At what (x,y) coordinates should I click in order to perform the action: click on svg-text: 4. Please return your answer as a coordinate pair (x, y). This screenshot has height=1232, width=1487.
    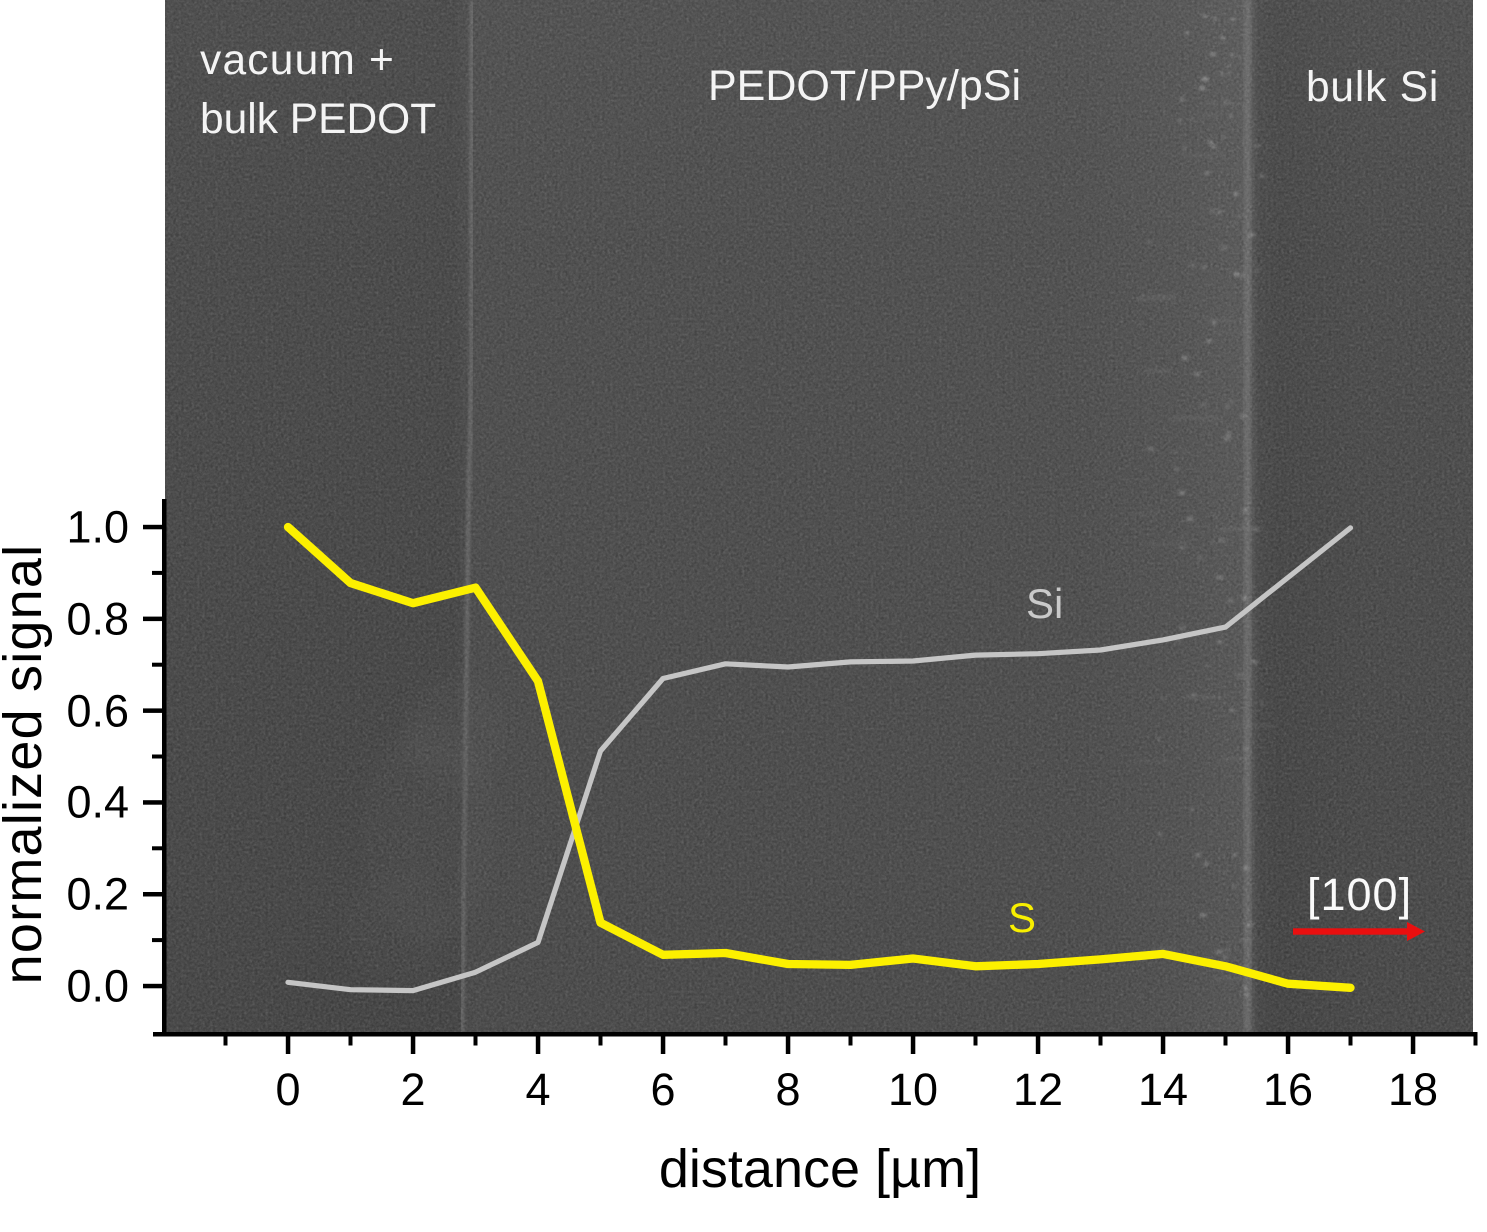
    Looking at the image, I should click on (537, 1089).